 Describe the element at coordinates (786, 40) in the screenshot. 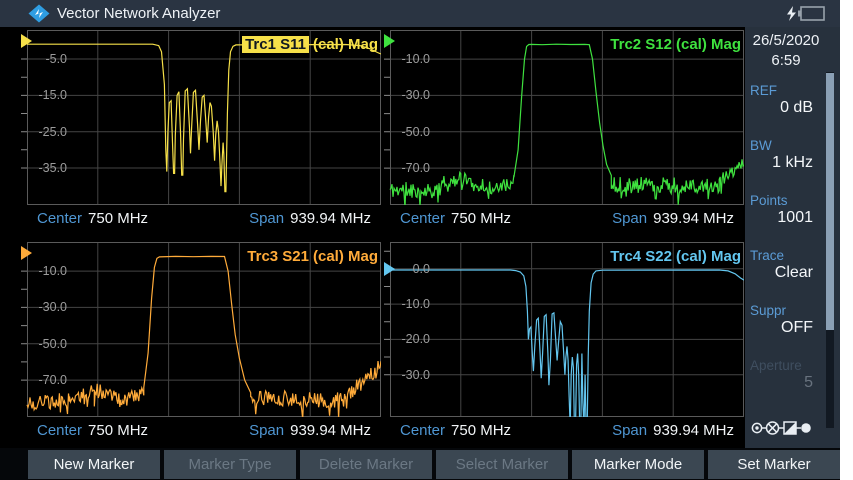

I see `date-display: 26/5/2020` at that location.